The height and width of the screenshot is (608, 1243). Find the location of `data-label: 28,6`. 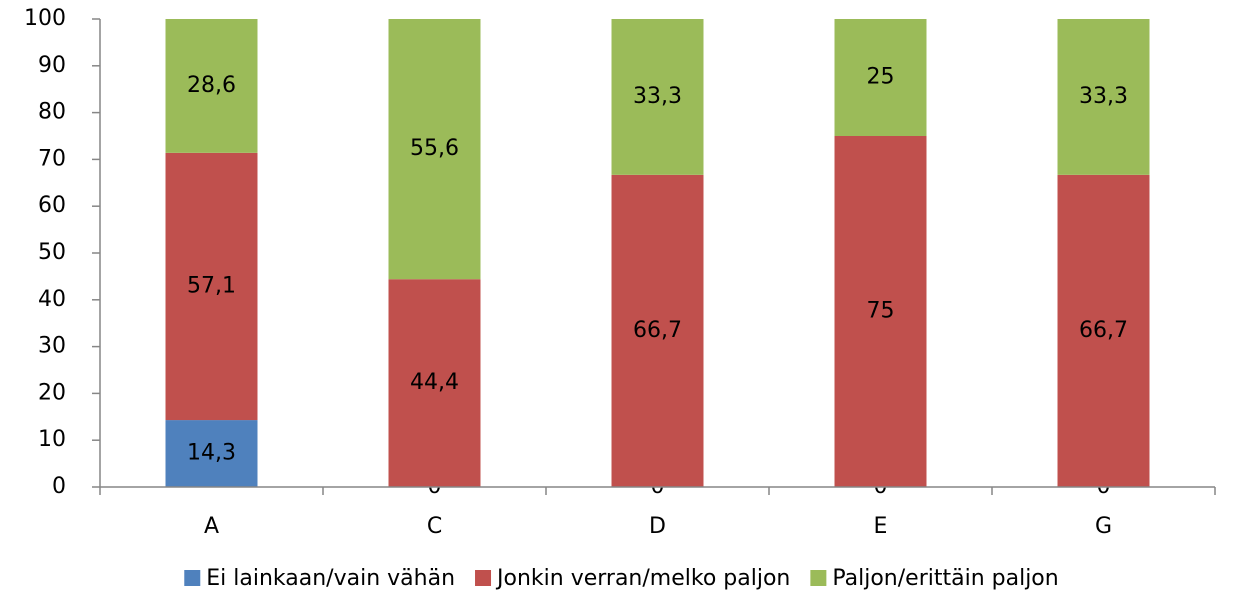

data-label: 28,6 is located at coordinates (211, 85).